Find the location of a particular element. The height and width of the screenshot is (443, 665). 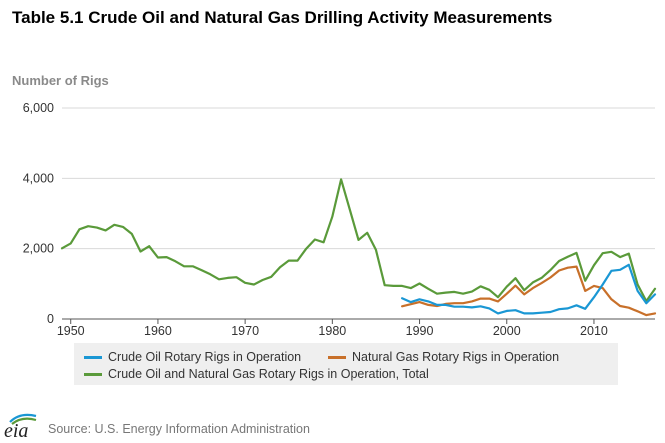

legend-item-oil: Crude Oil Rotary Rigs in Operation is located at coordinates (192, 357).